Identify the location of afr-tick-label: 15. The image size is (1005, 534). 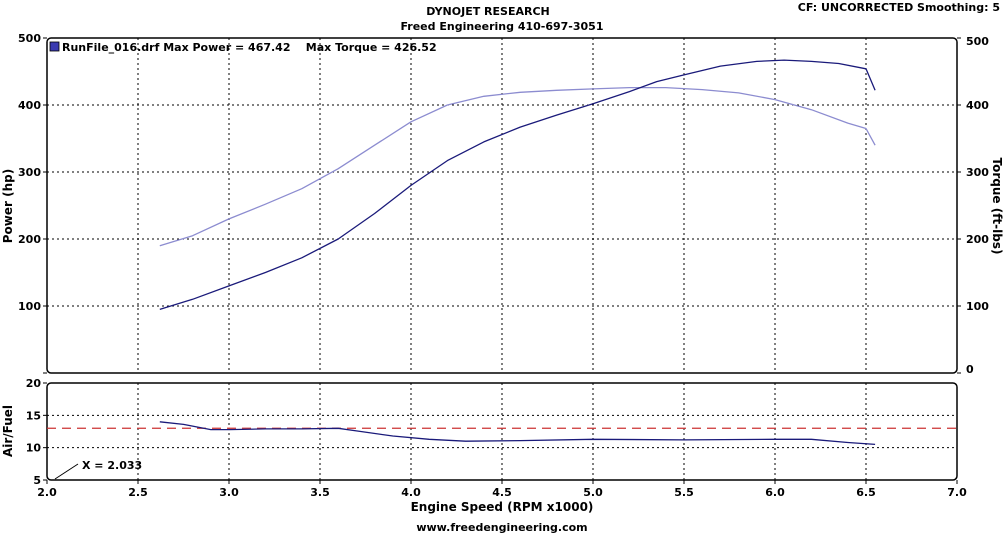
(33, 415).